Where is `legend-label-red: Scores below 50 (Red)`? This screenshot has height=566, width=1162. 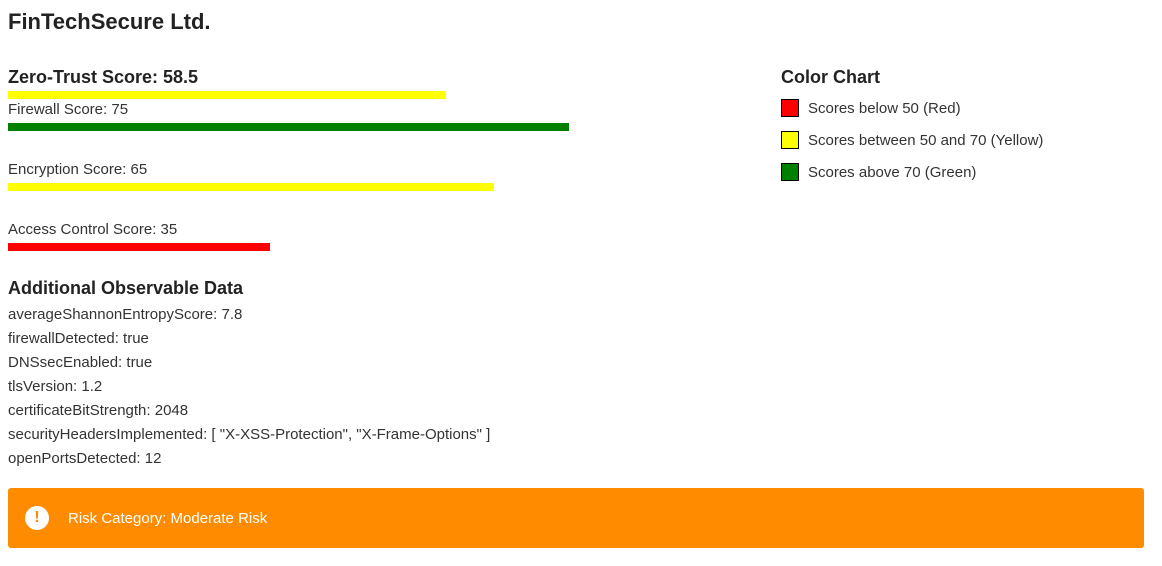
legend-label-red: Scores below 50 (Red) is located at coordinates (884, 108).